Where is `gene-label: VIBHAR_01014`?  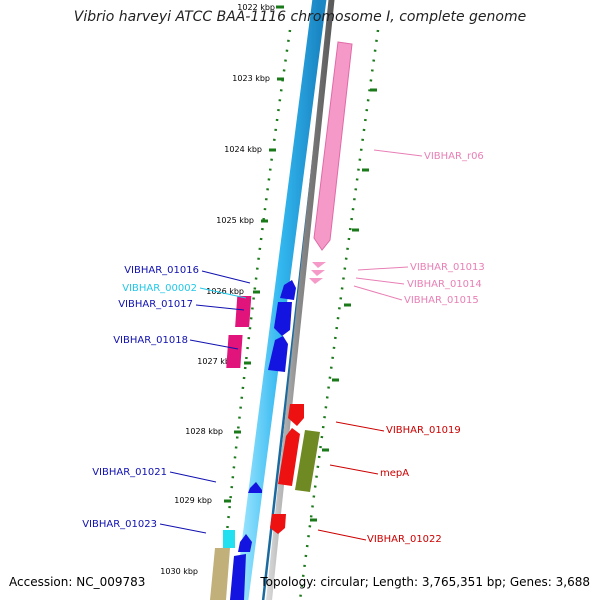 gene-label: VIBHAR_01014 is located at coordinates (444, 284).